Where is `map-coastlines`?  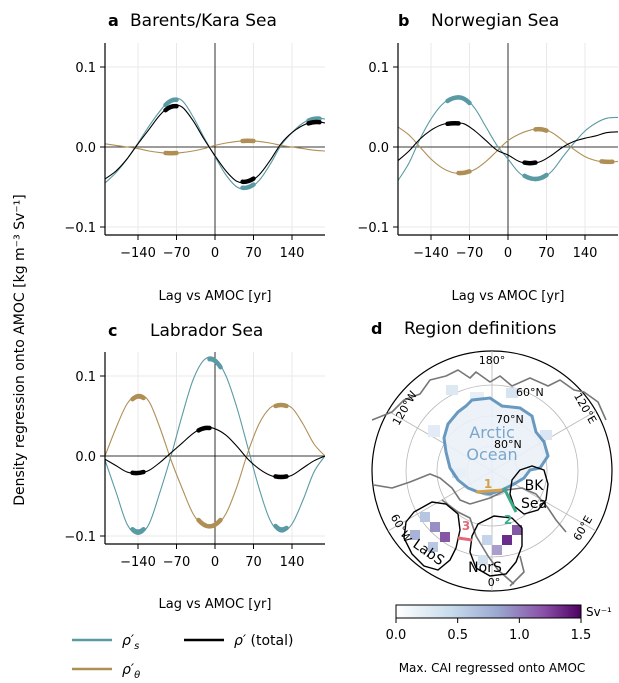
map-coastlines is located at coordinates (489, 478).